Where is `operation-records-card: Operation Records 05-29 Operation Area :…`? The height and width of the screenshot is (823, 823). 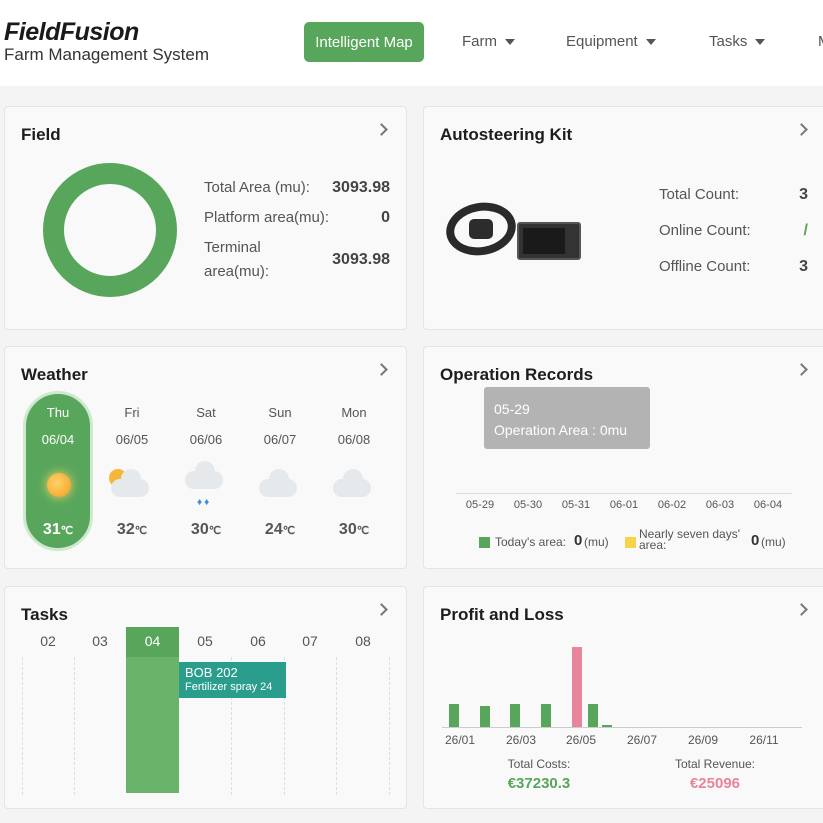 operation-records-card: Operation Records 05-29 Operation Area :… is located at coordinates (623, 457).